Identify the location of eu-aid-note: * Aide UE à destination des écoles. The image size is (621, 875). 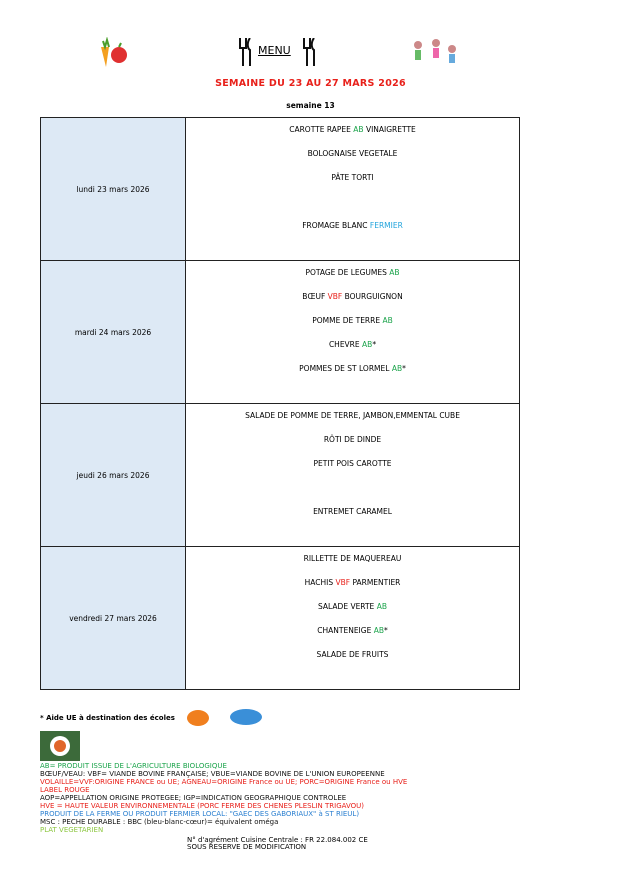
(107, 718).